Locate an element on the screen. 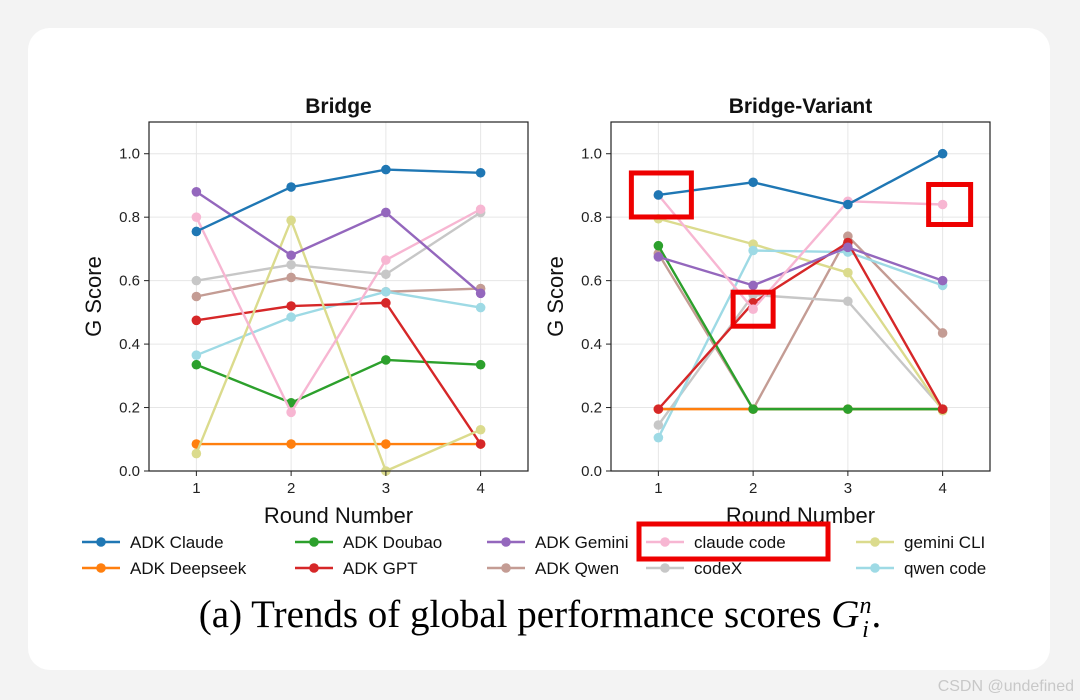  legend-label: ADK GPT is located at coordinates (380, 568).